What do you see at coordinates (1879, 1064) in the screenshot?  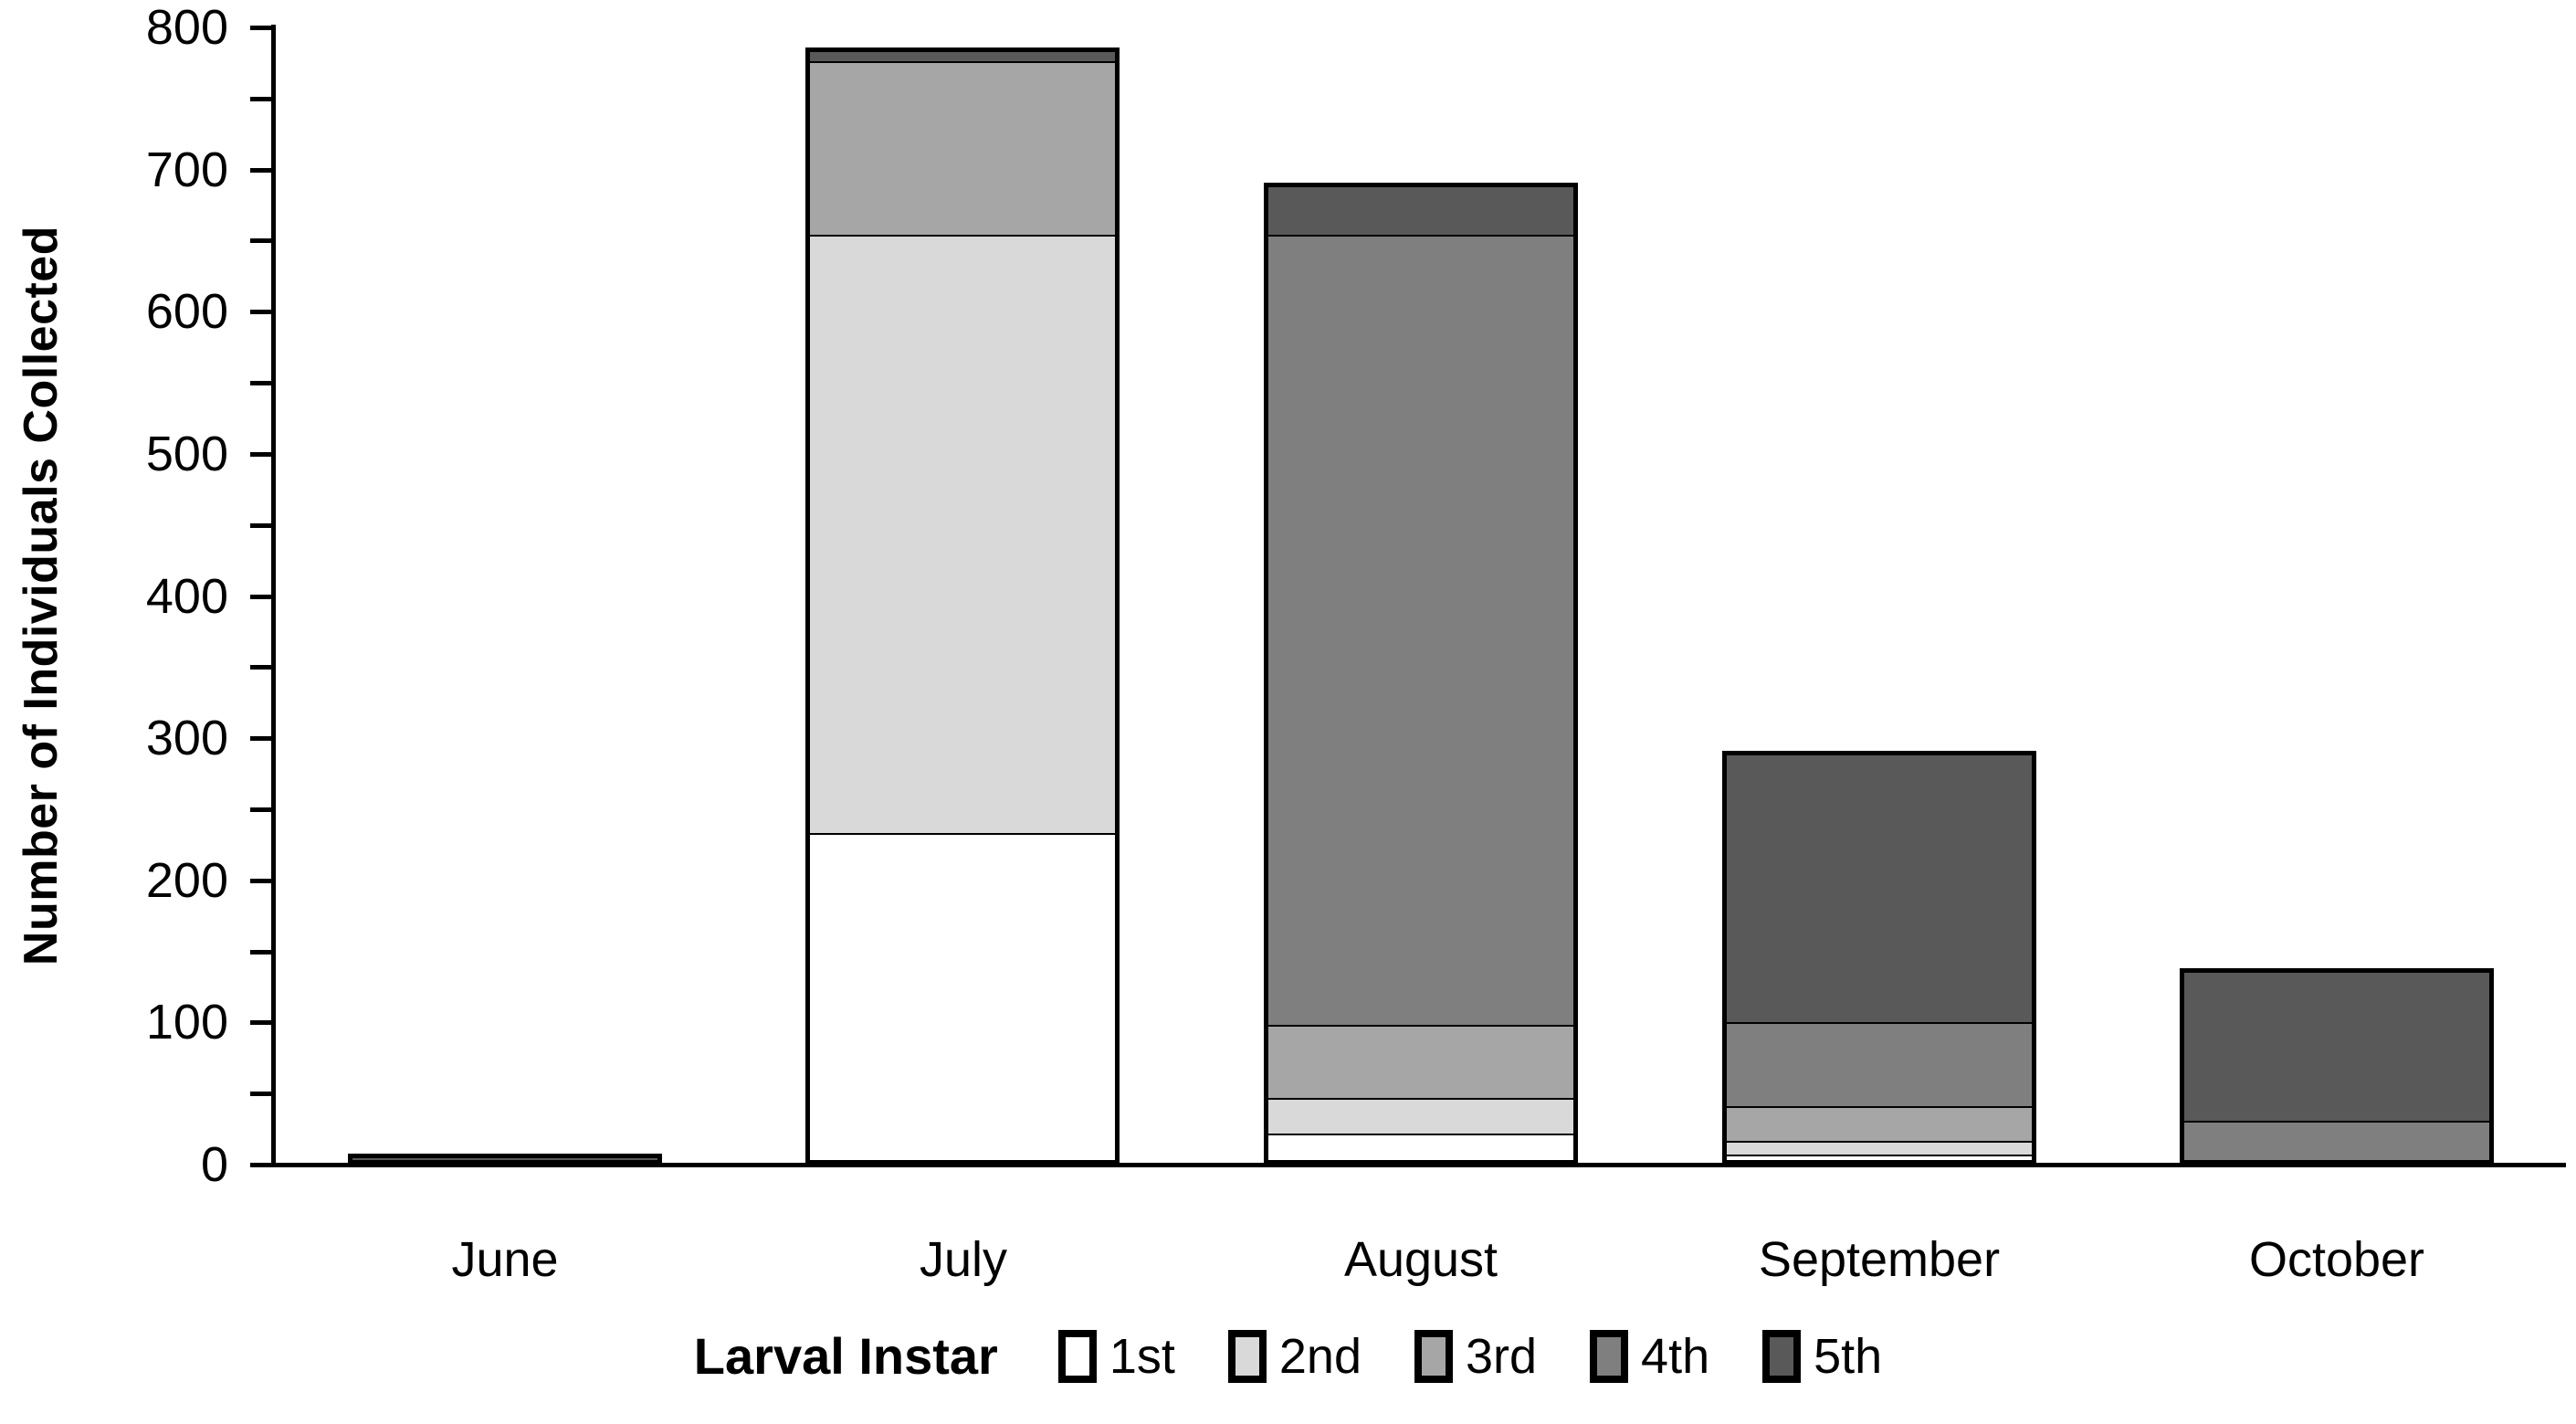 I see `bar-segment-september-4th` at bounding box center [1879, 1064].